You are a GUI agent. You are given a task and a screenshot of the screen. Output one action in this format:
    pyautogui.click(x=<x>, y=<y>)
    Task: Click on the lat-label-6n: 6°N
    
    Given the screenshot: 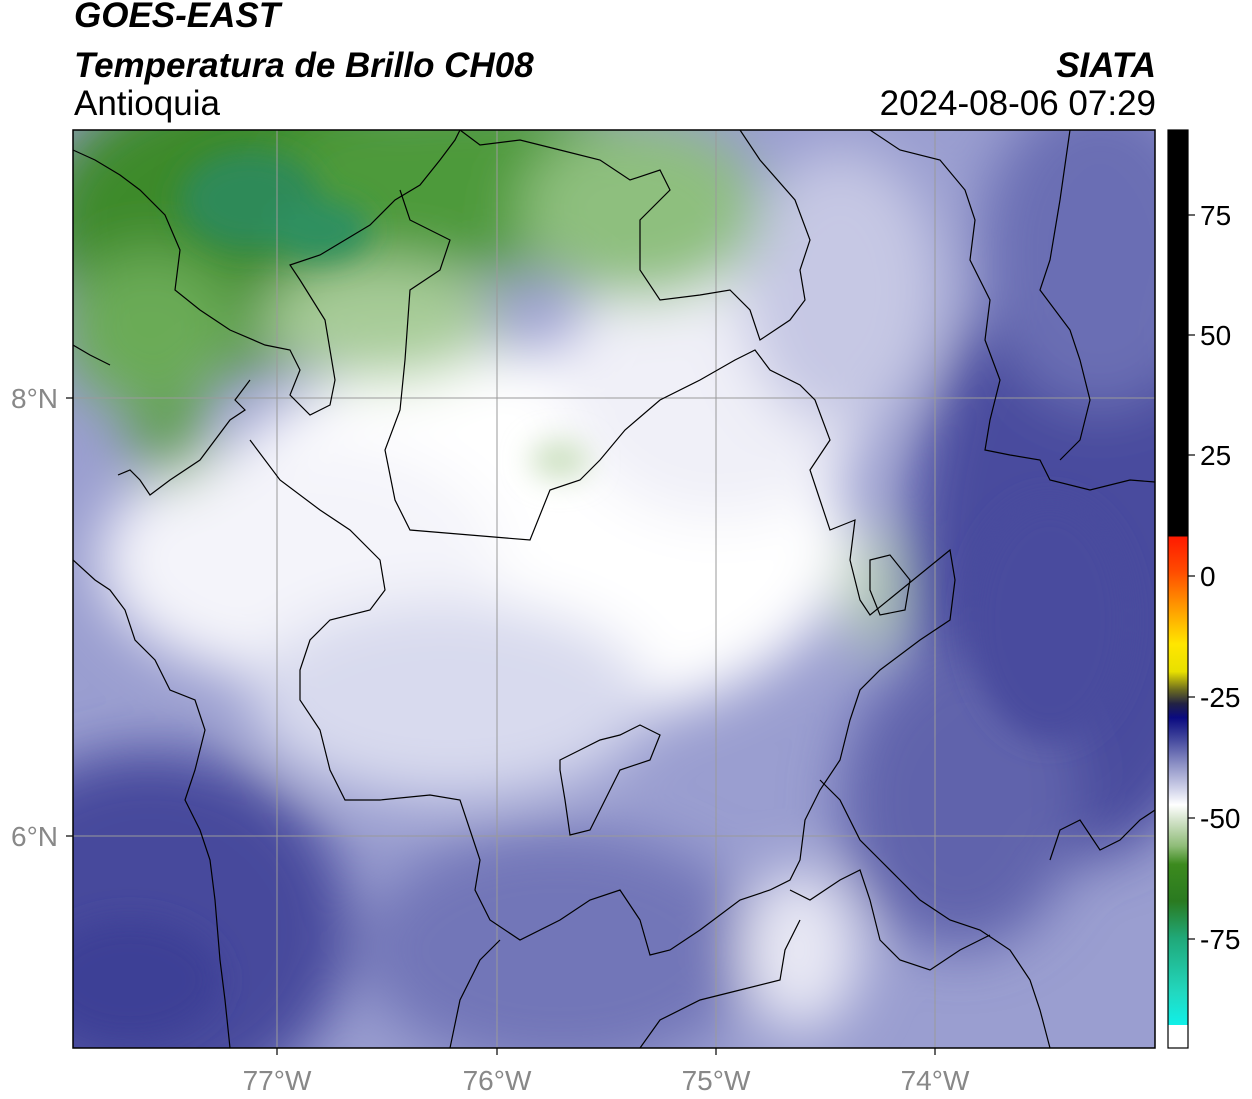 What is the action you would take?
    pyautogui.click(x=34, y=836)
    